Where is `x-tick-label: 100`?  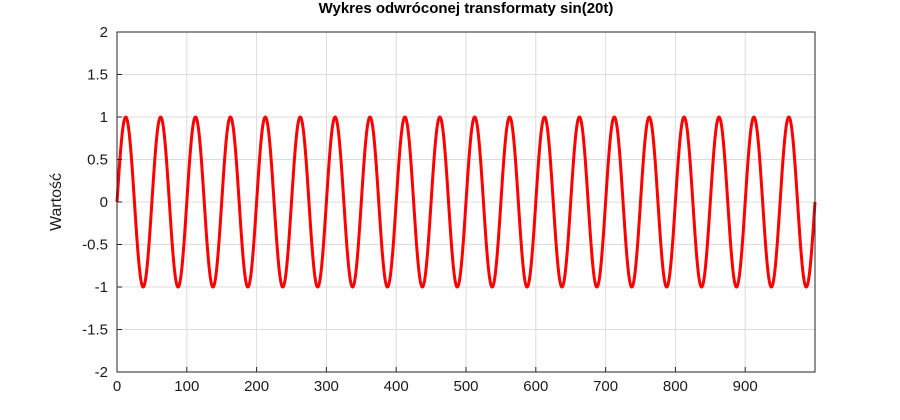 x-tick-label: 100 is located at coordinates (186, 386).